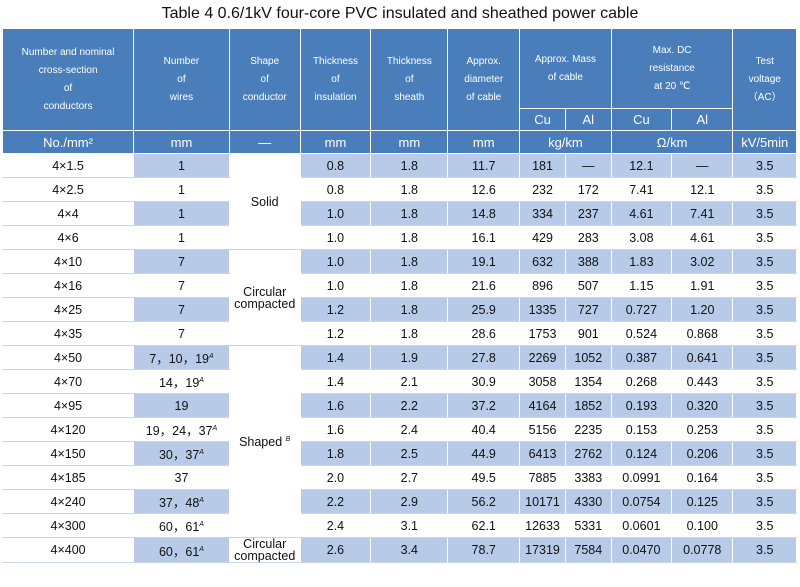  Describe the element at coordinates (484, 309) in the screenshot. I see `diameter-cell: 25.9` at that location.